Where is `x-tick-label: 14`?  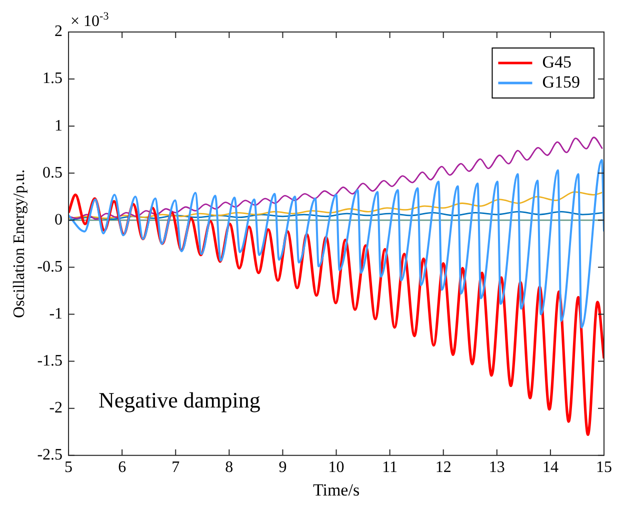 x-tick-label: 14 is located at coordinates (550, 467).